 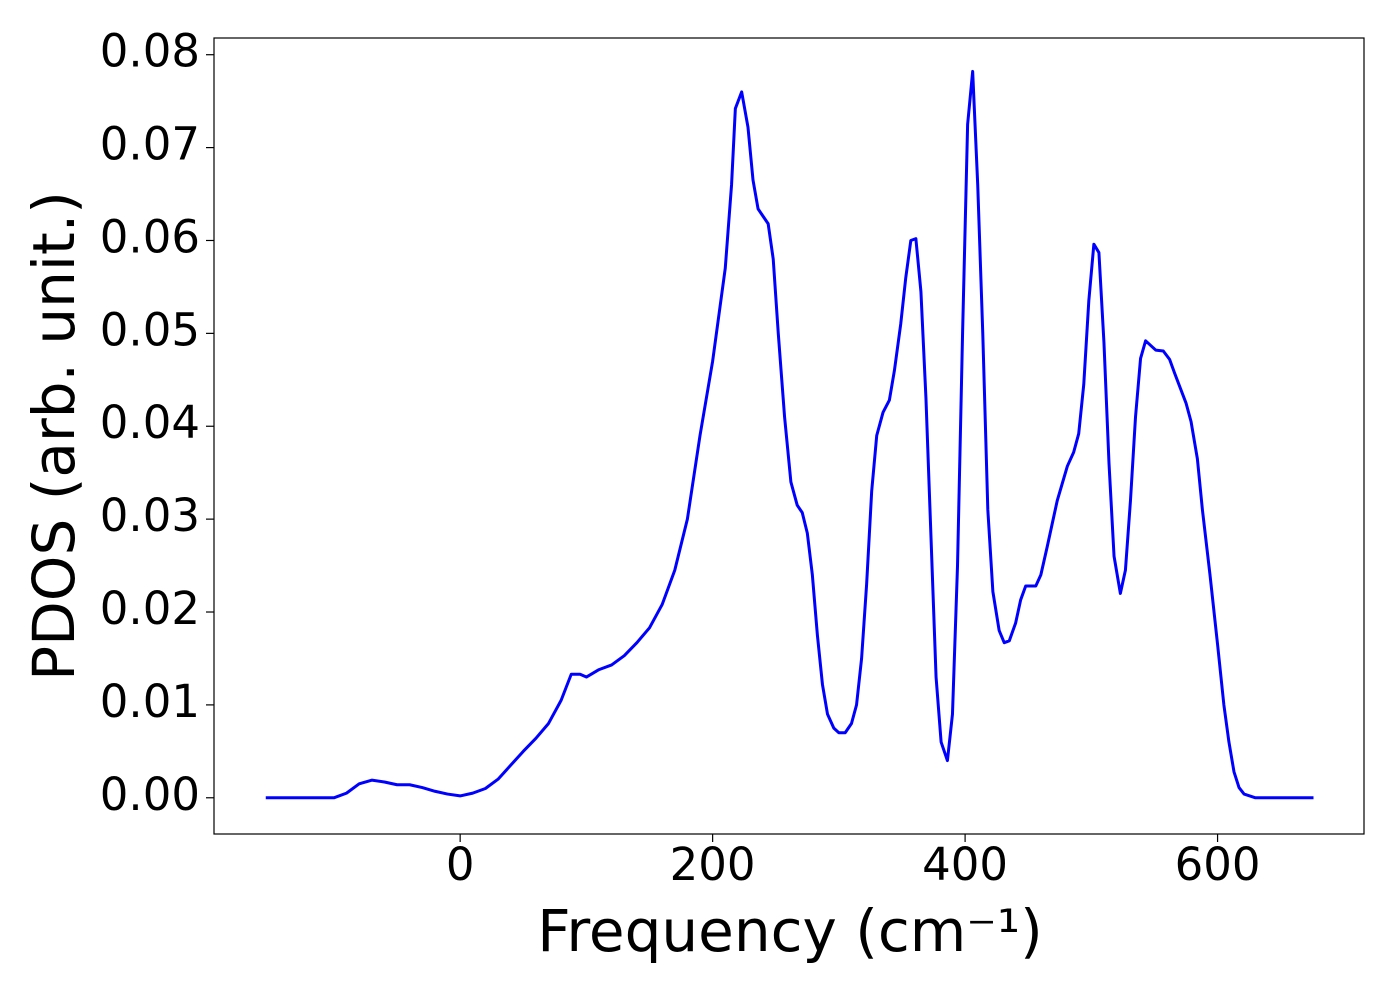 I want to click on y-tick-label: 0.06, so click(x=150, y=236).